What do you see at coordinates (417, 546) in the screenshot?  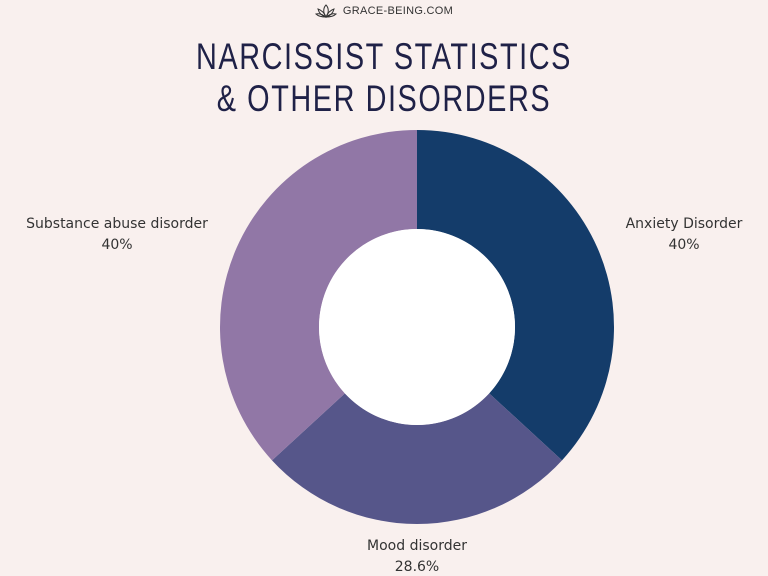 I see `slice-label-name: Mood disorder` at bounding box center [417, 546].